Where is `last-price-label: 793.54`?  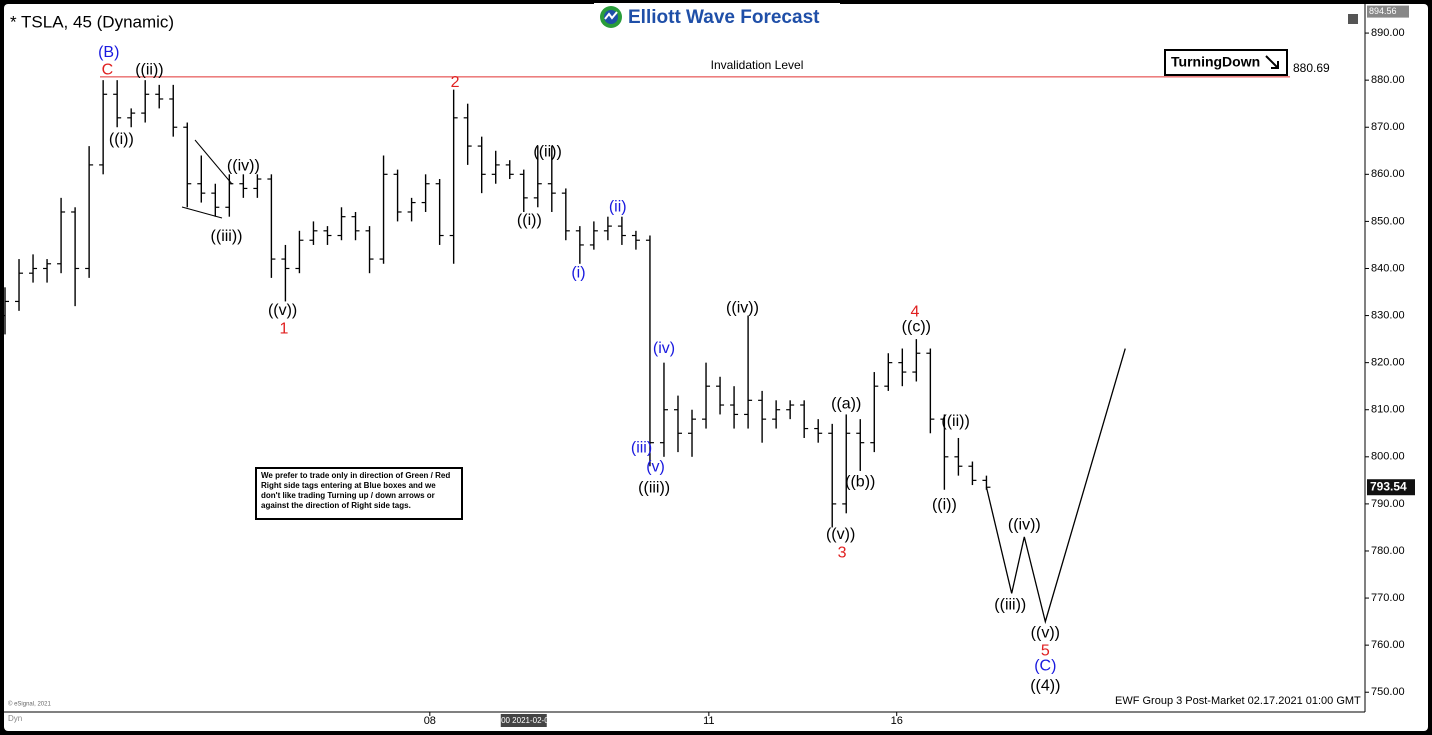 last-price-label: 793.54 is located at coordinates (1388, 486).